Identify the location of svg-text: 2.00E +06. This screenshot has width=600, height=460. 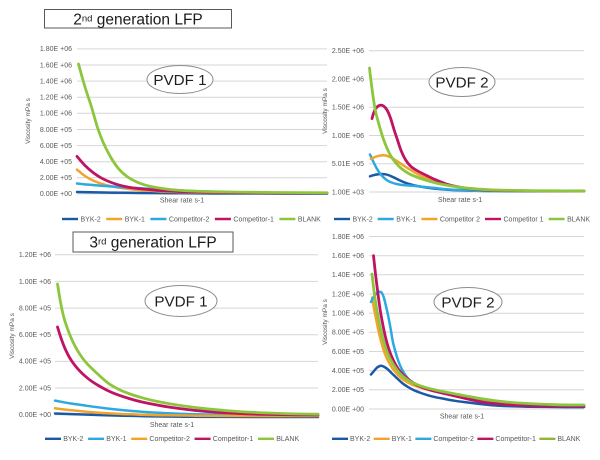
(348, 79).